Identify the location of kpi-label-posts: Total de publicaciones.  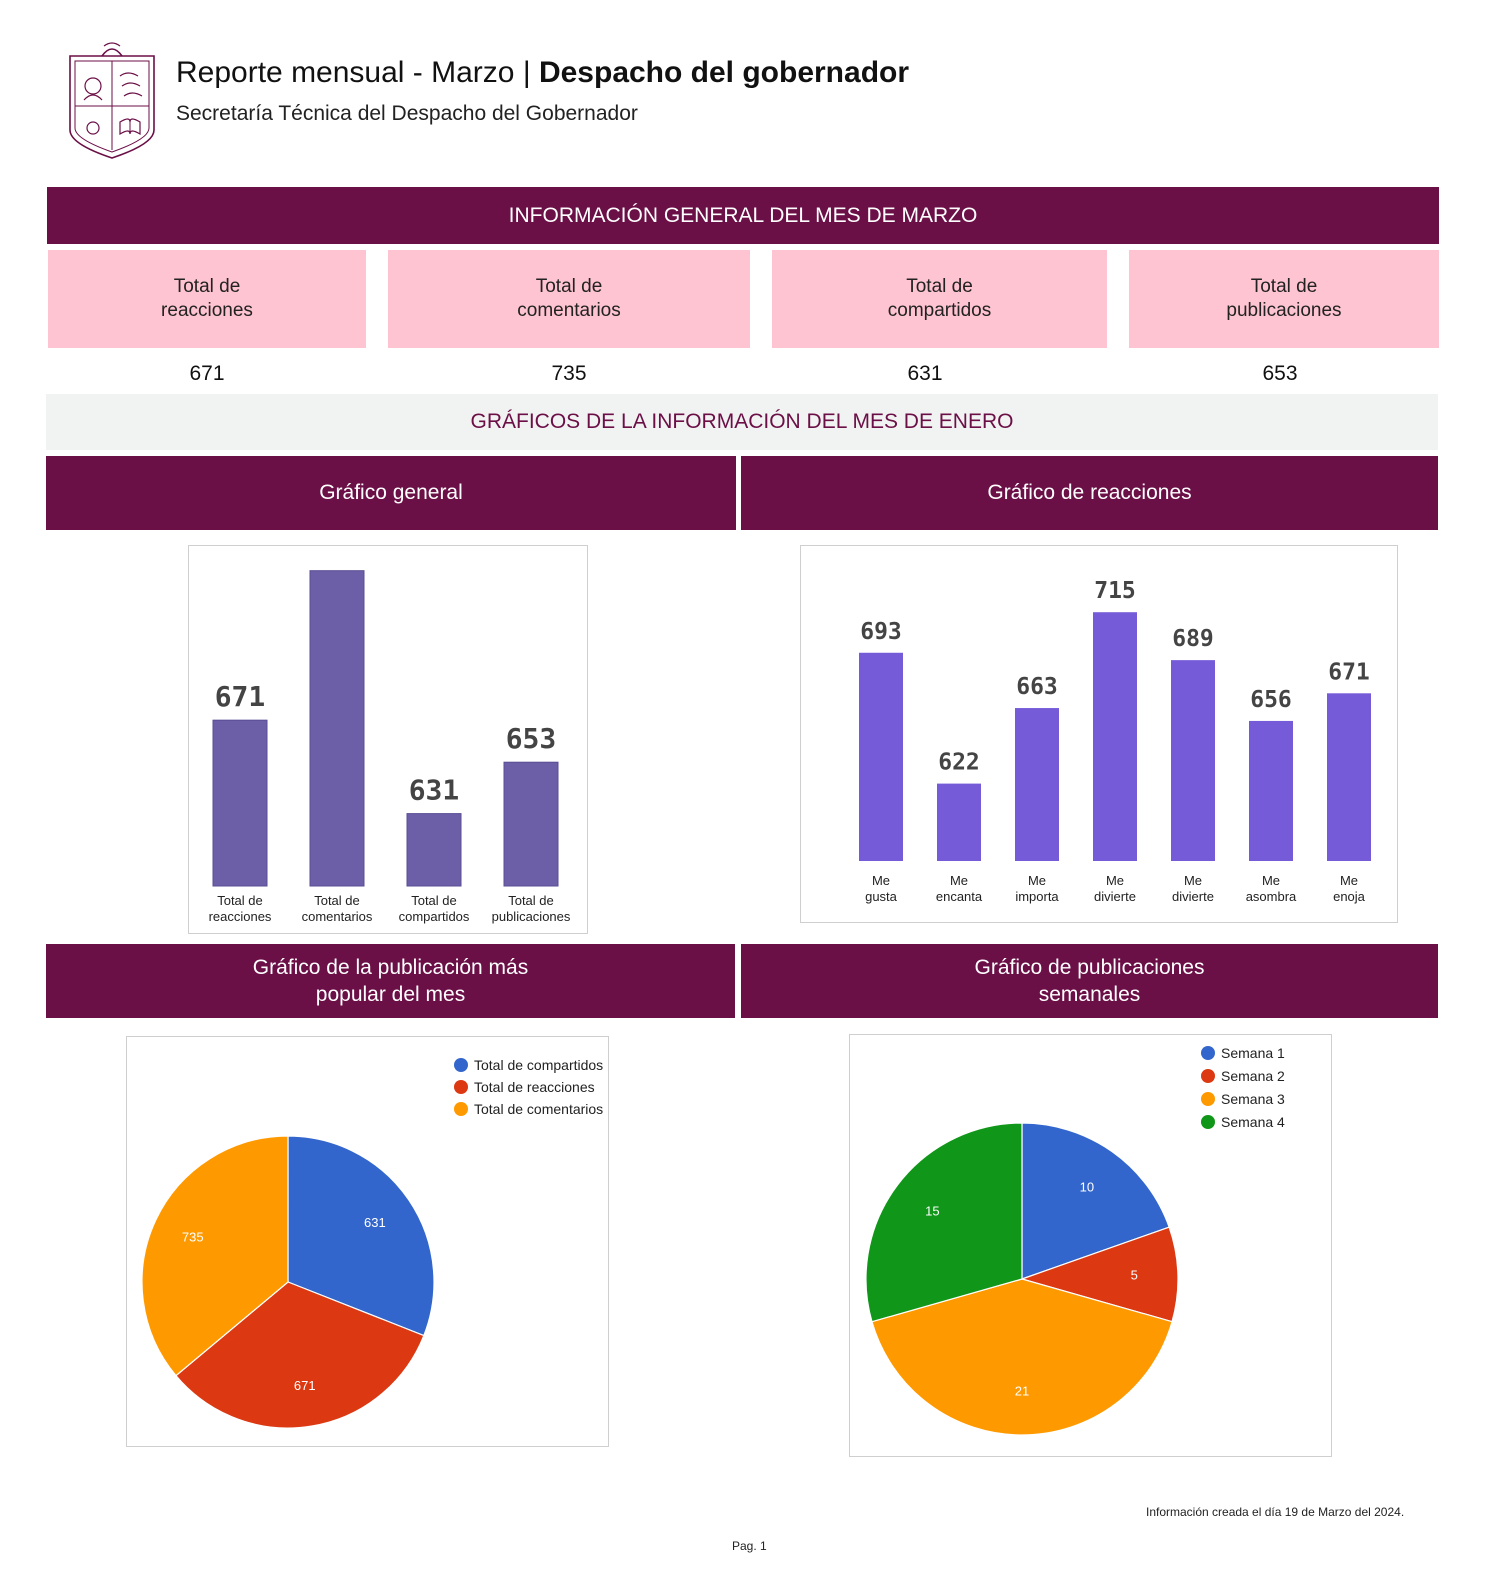
(1284, 299).